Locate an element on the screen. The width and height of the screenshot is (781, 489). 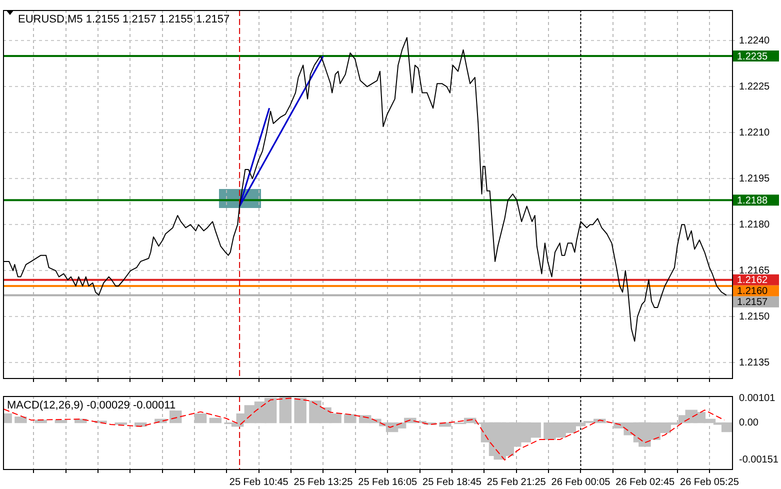
y-tick-label: -0.00151 is located at coordinates (759, 460).